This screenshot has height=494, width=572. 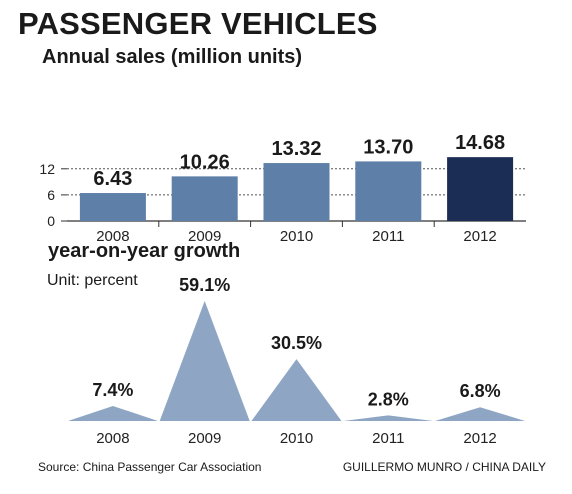 I want to click on growth-year-label-2008: 2008, so click(x=112, y=438).